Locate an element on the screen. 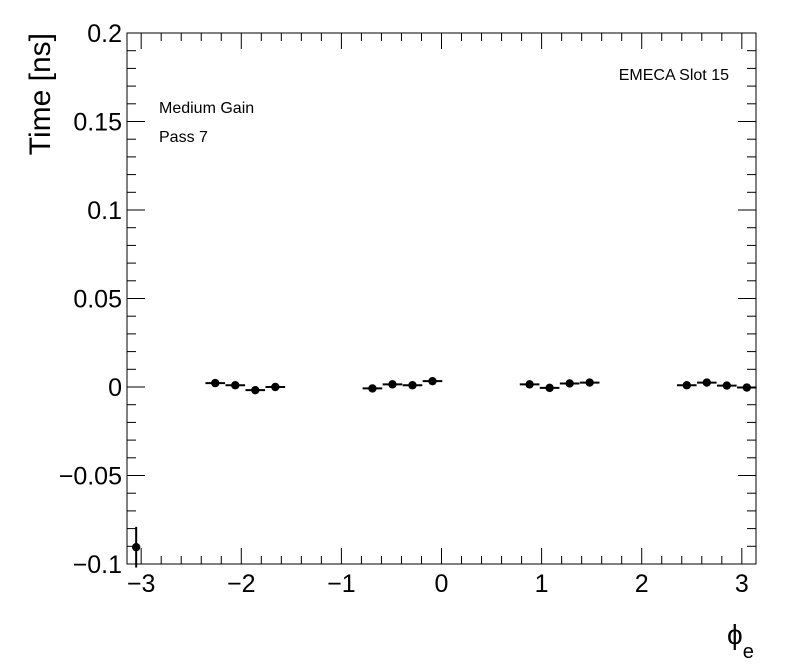 The width and height of the screenshot is (796, 672). x-axis-label-subscript: e is located at coordinates (748, 652).